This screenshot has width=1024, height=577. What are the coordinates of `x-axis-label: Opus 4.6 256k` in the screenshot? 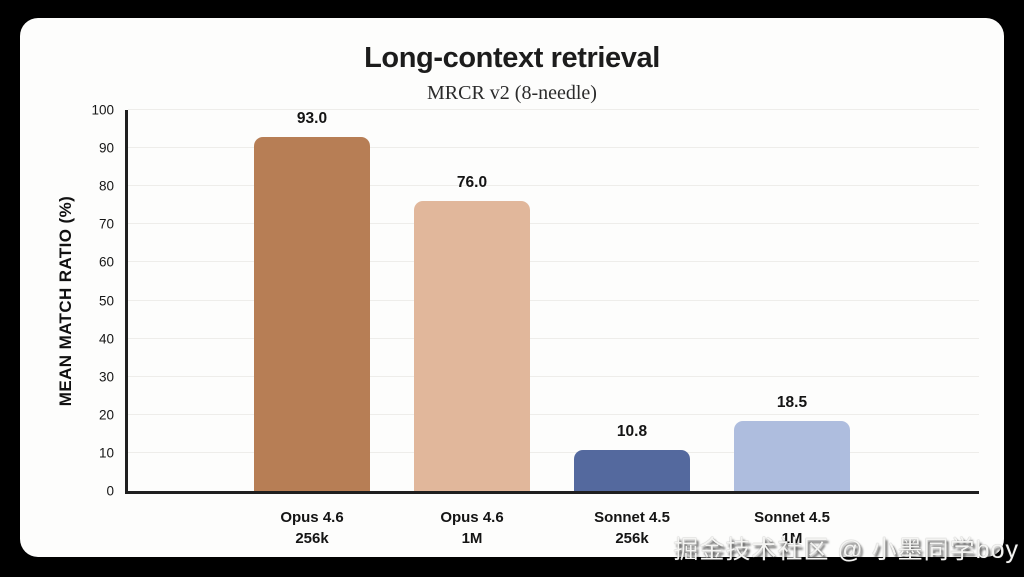 It's located at (312, 528).